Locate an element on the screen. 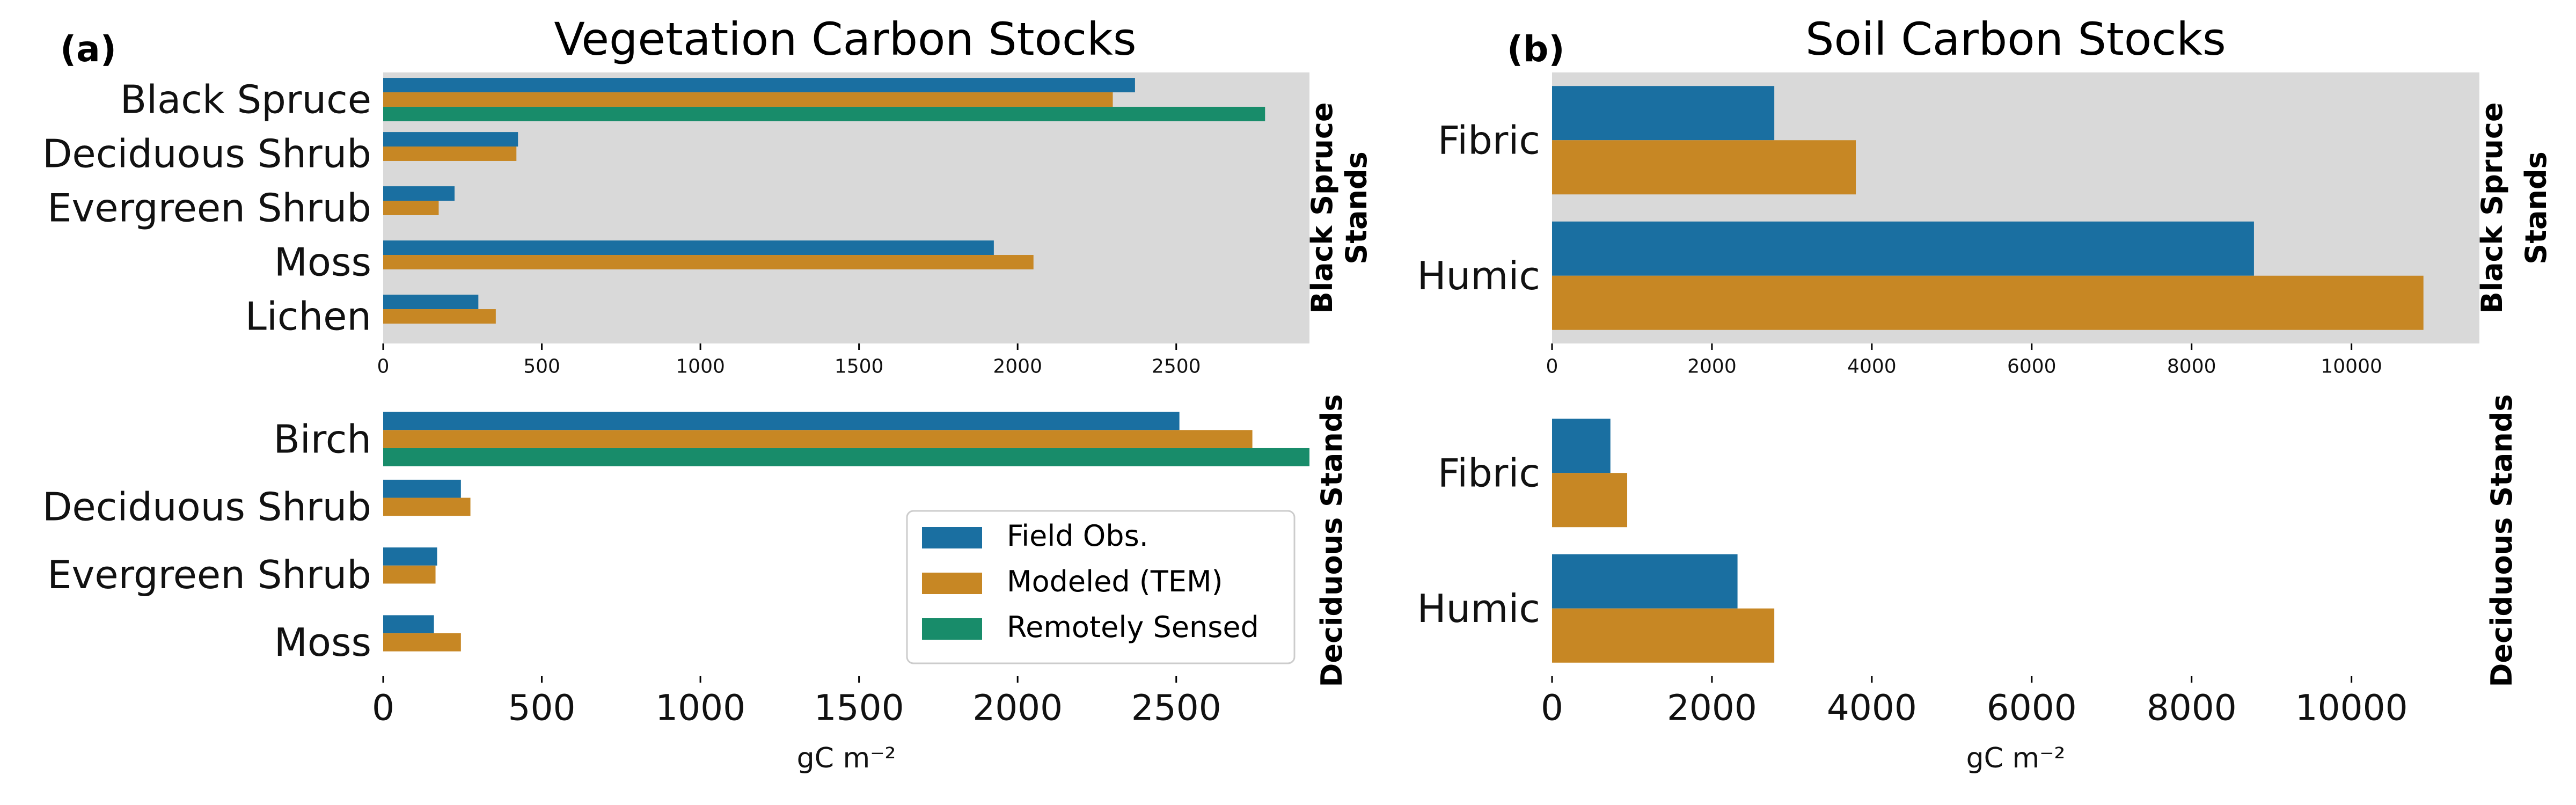 Image resolution: width=2576 pixels, height=805 pixels. panel-3-bar-humic-modeled-tem is located at coordinates (1988, 302).